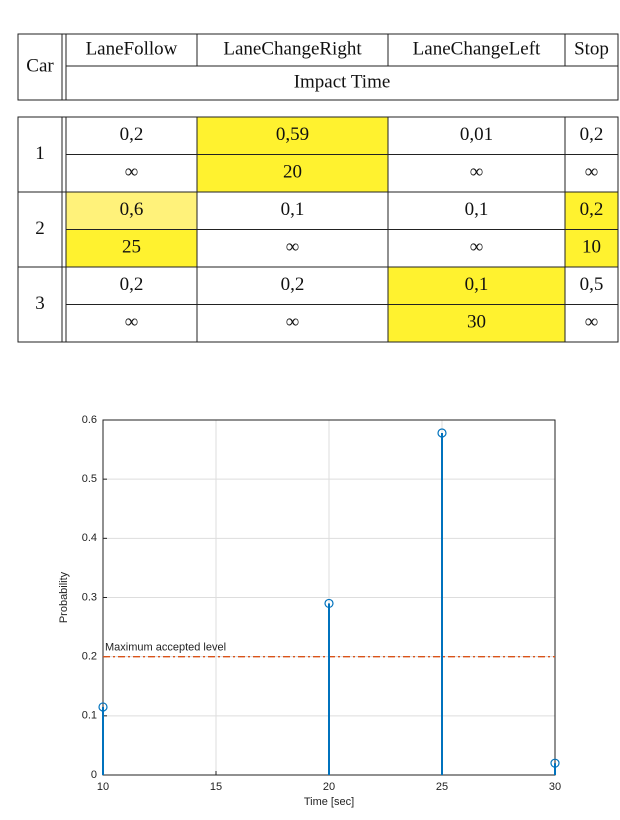  I want to click on x-tick-label: 10, so click(103, 787).